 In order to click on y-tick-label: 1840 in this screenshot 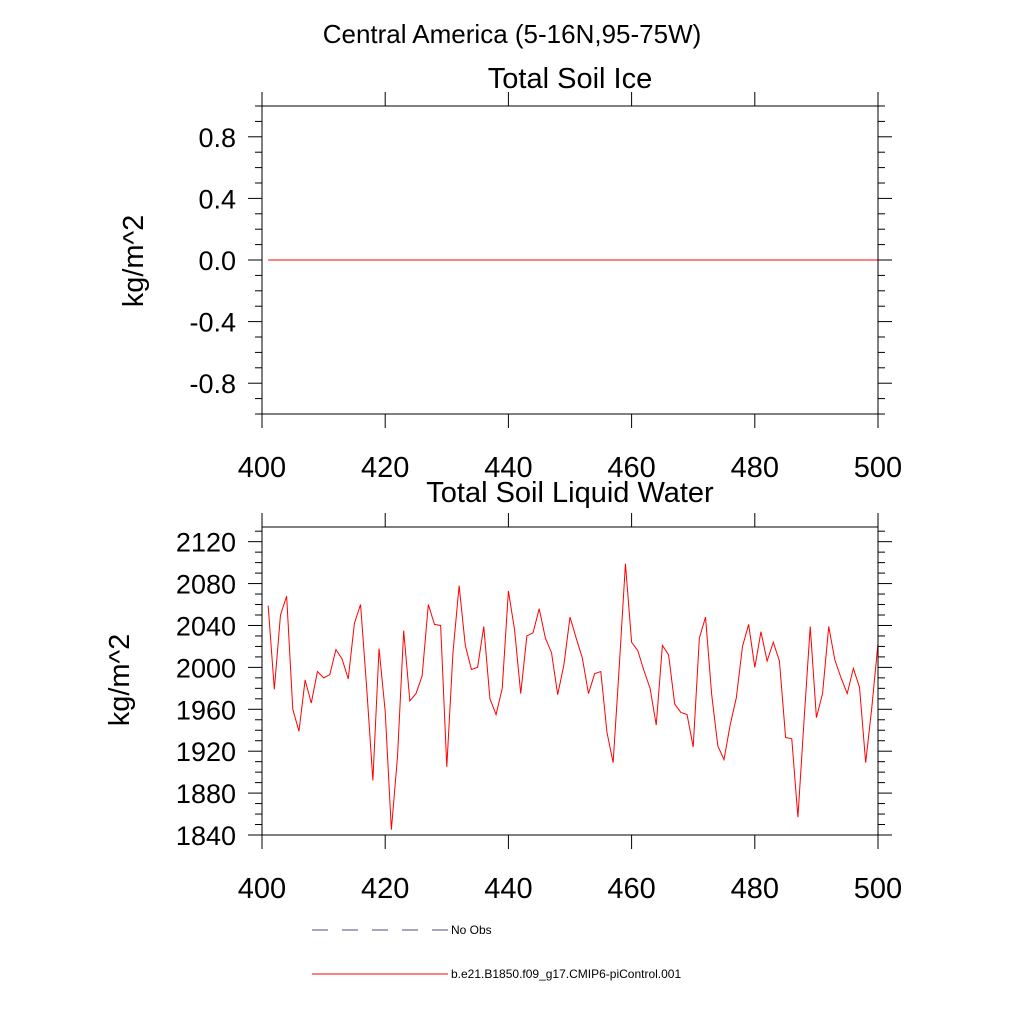, I will do `click(206, 836)`.